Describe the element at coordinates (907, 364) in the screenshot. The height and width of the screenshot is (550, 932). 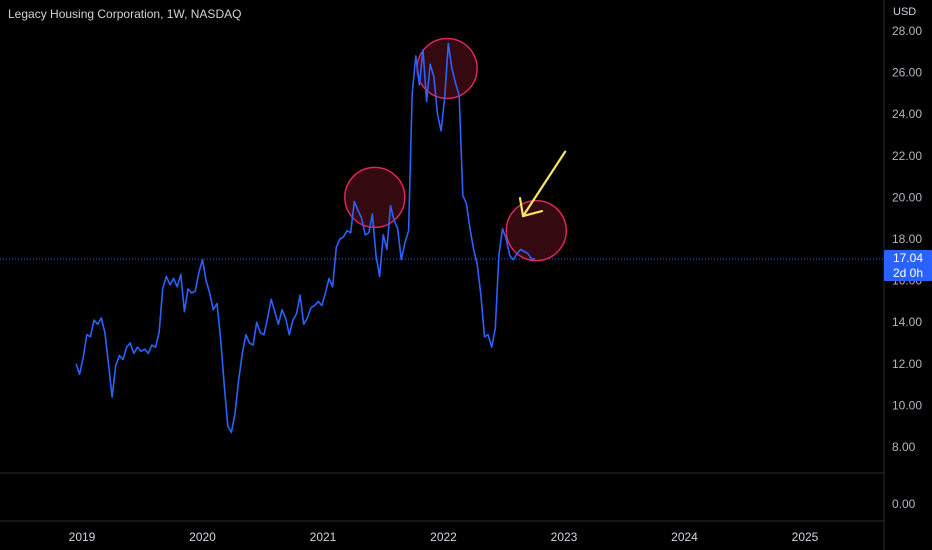
I see `y-tick-label: 12.00` at that location.